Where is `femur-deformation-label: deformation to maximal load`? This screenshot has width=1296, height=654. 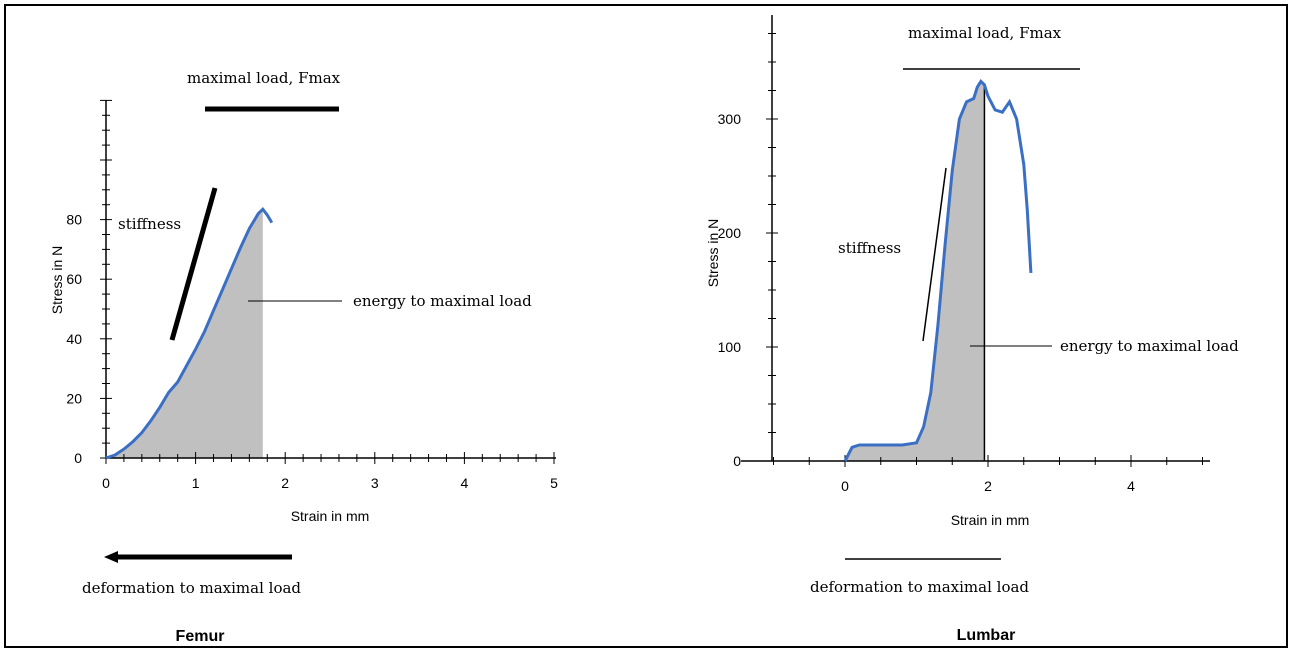 femur-deformation-label: deformation to maximal load is located at coordinates (191, 588).